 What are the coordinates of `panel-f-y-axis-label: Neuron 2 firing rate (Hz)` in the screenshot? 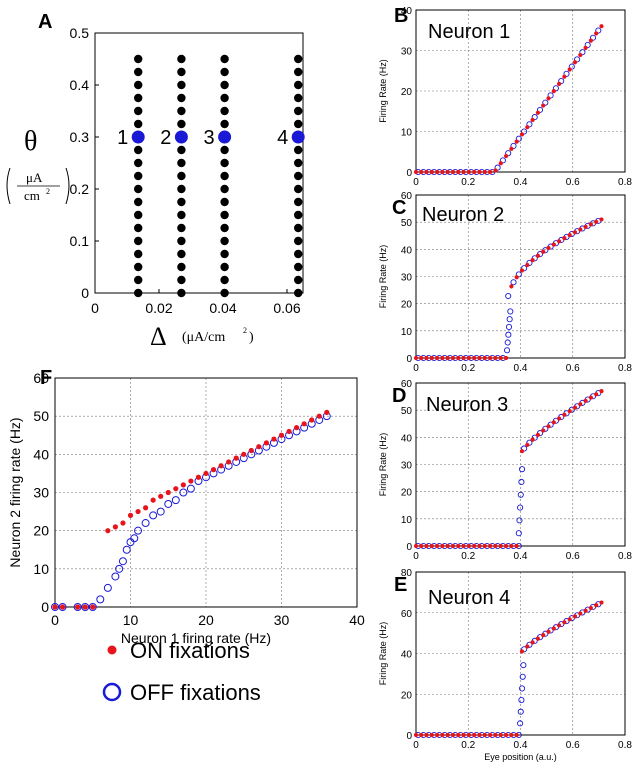 It's located at (15, 492).